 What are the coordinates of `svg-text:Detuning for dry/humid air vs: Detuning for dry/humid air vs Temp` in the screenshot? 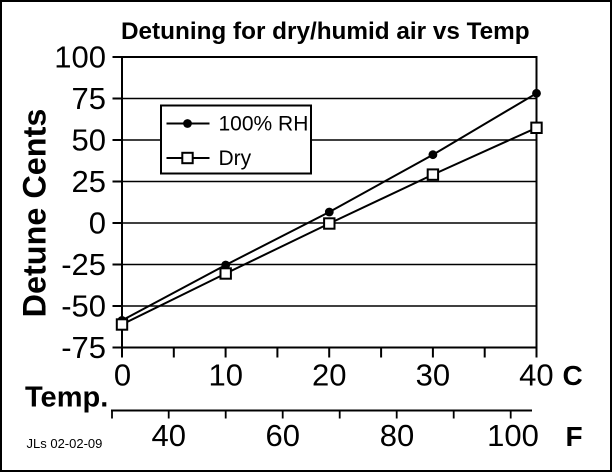 It's located at (325, 31).